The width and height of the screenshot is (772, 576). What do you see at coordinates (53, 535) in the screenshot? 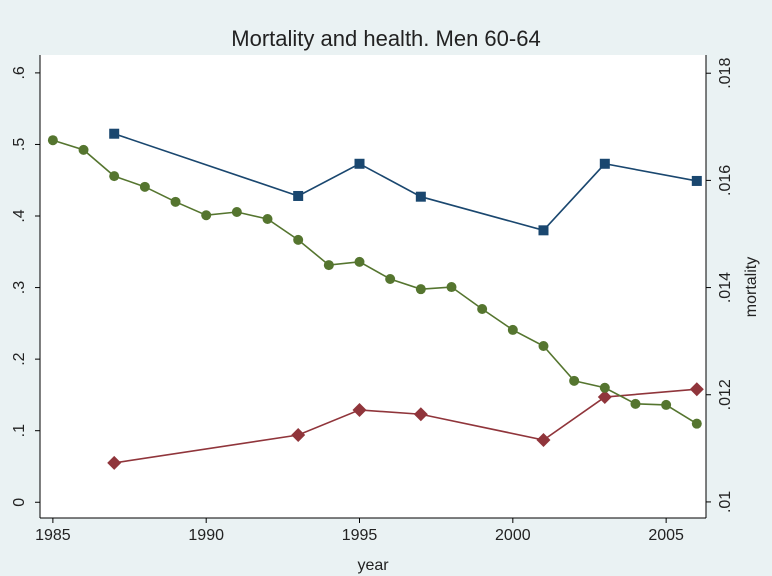
I see `x-tick-label: 1985` at bounding box center [53, 535].